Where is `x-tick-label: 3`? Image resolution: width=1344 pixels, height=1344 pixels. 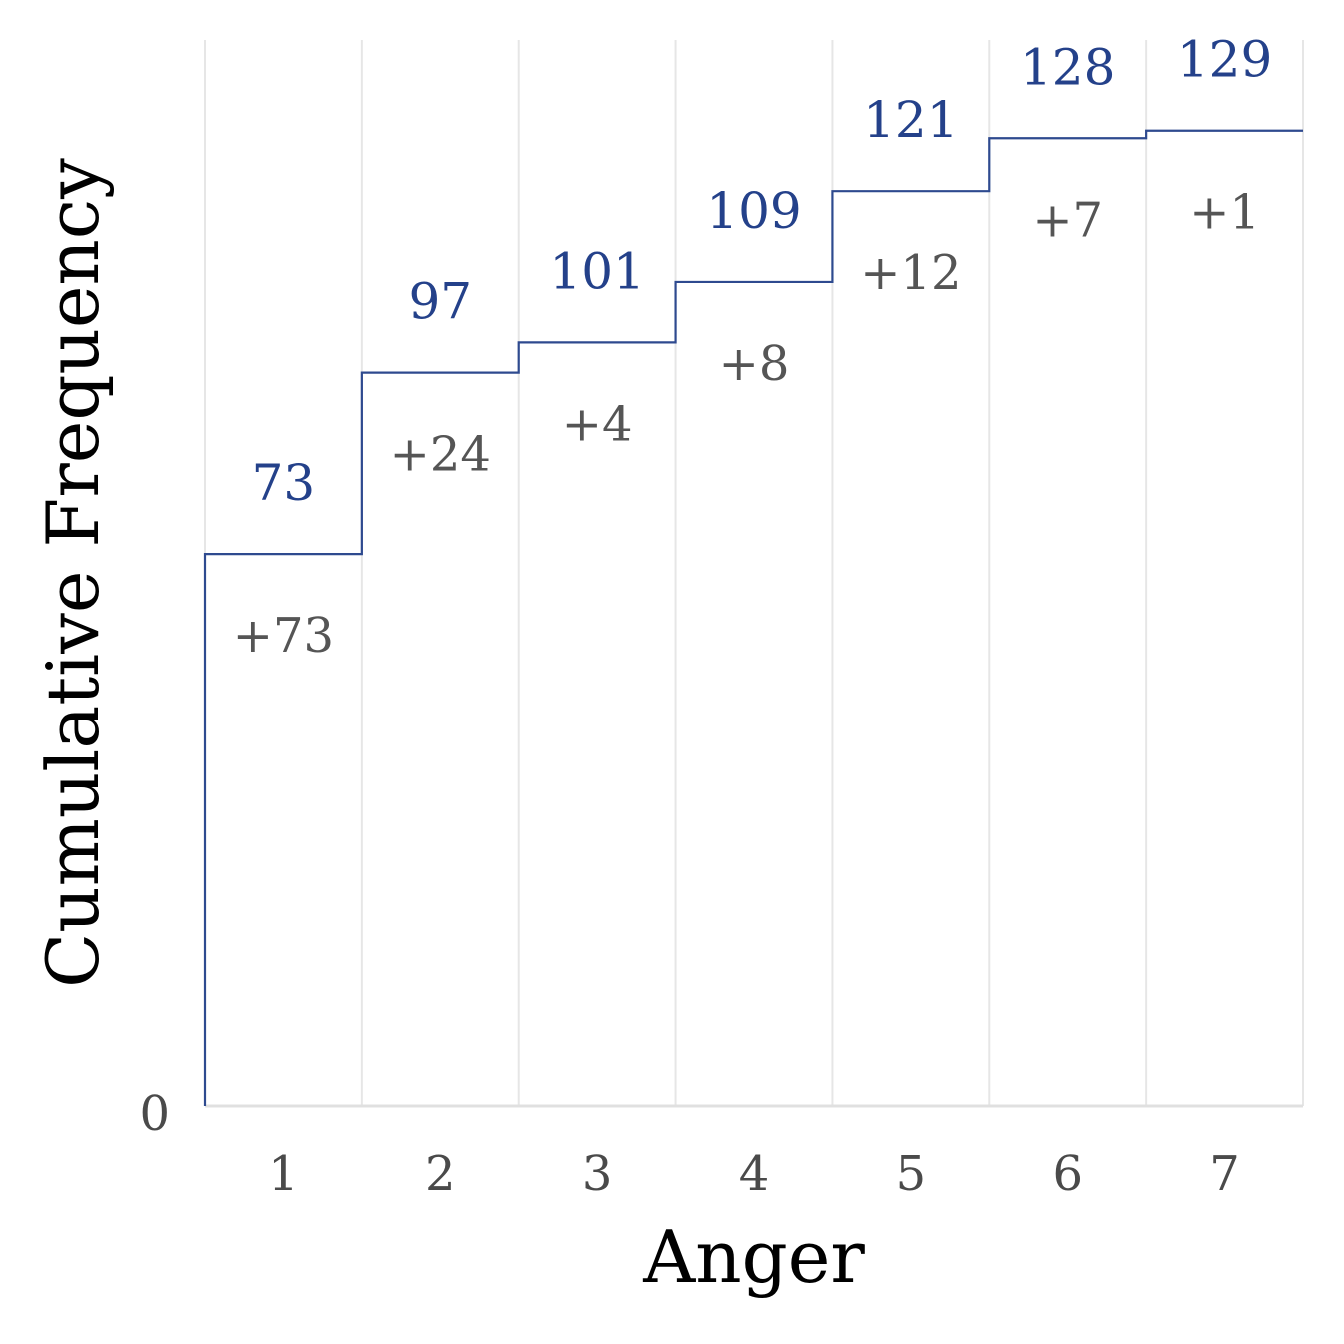
x-tick-label: 3 is located at coordinates (597, 1174).